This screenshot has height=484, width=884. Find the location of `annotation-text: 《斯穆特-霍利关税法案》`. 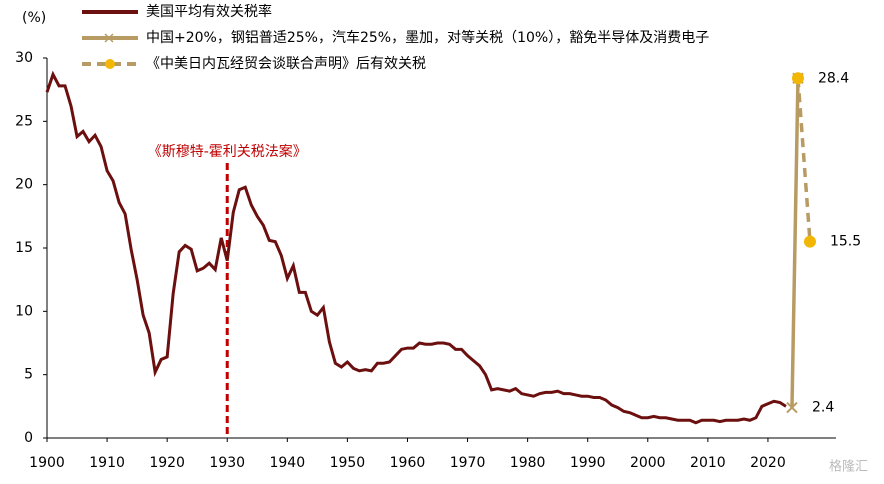

annotation-text: 《斯穆特-霍利关税法案》 is located at coordinates (227, 151).